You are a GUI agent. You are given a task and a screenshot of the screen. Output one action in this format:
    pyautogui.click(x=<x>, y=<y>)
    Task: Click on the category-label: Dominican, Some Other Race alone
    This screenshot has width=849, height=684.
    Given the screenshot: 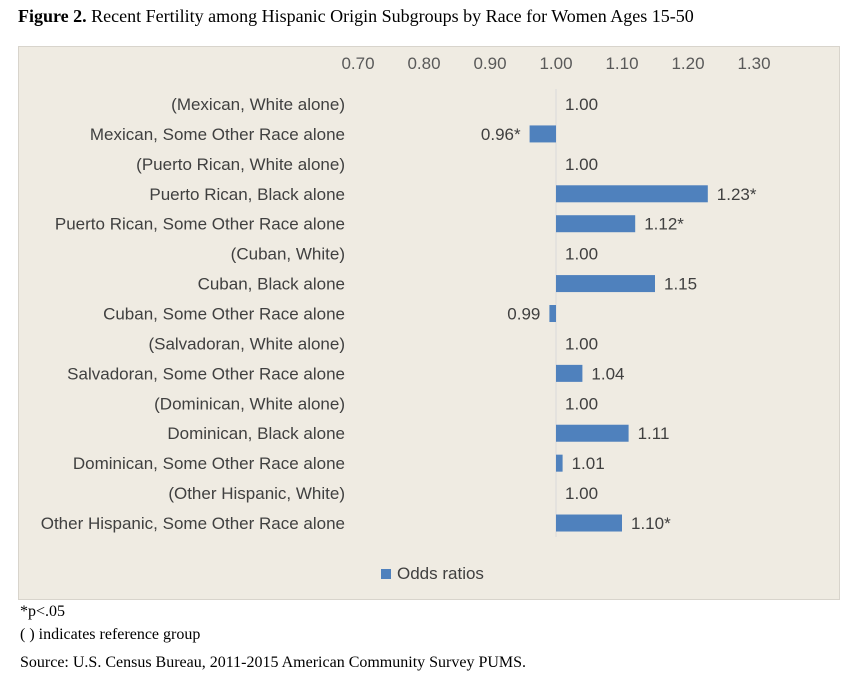 What is the action you would take?
    pyautogui.click(x=209, y=463)
    